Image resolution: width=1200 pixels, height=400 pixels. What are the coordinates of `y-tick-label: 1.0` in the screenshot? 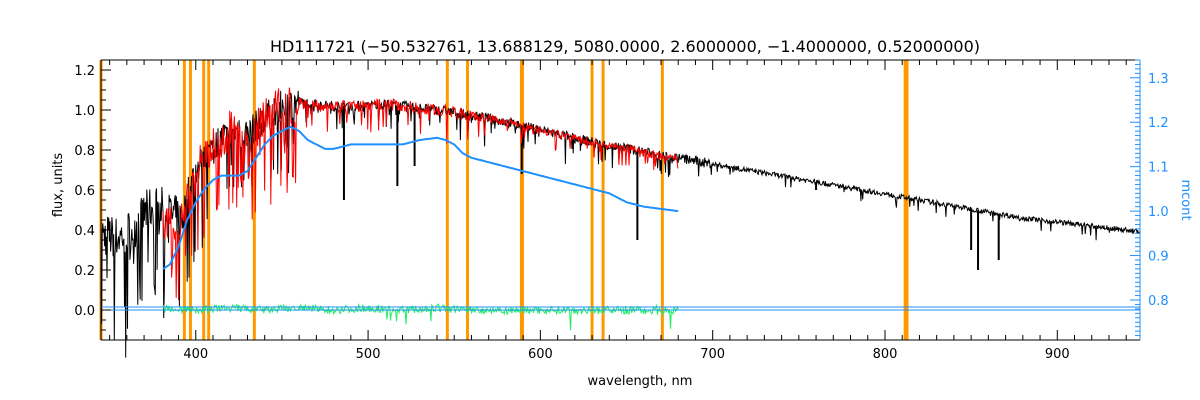 It's located at (84, 111).